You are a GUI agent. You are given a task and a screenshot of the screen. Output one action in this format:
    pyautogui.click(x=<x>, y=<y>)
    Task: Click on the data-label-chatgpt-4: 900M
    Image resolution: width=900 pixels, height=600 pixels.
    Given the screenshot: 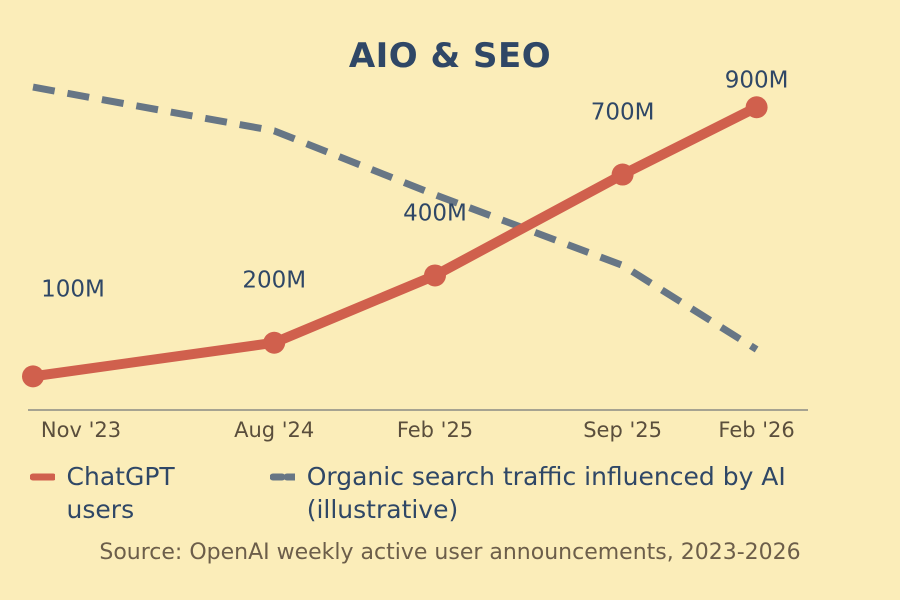 What is the action you would take?
    pyautogui.click(x=757, y=80)
    